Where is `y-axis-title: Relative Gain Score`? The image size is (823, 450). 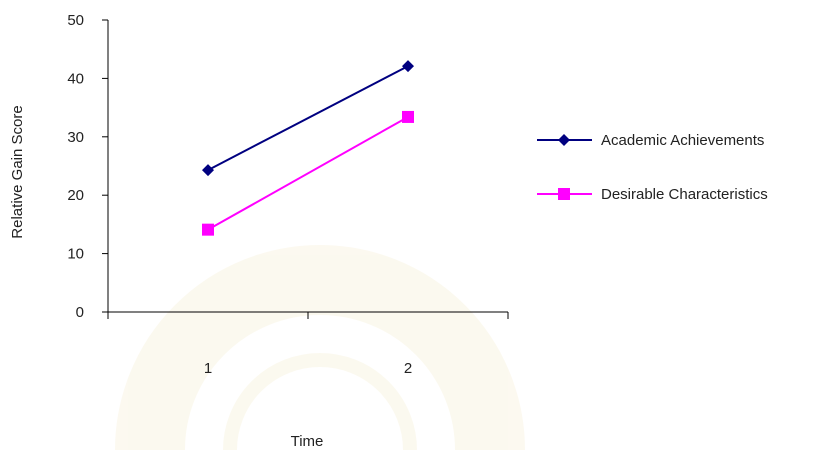
y-axis-title: Relative Gain Score is located at coordinates (17, 171).